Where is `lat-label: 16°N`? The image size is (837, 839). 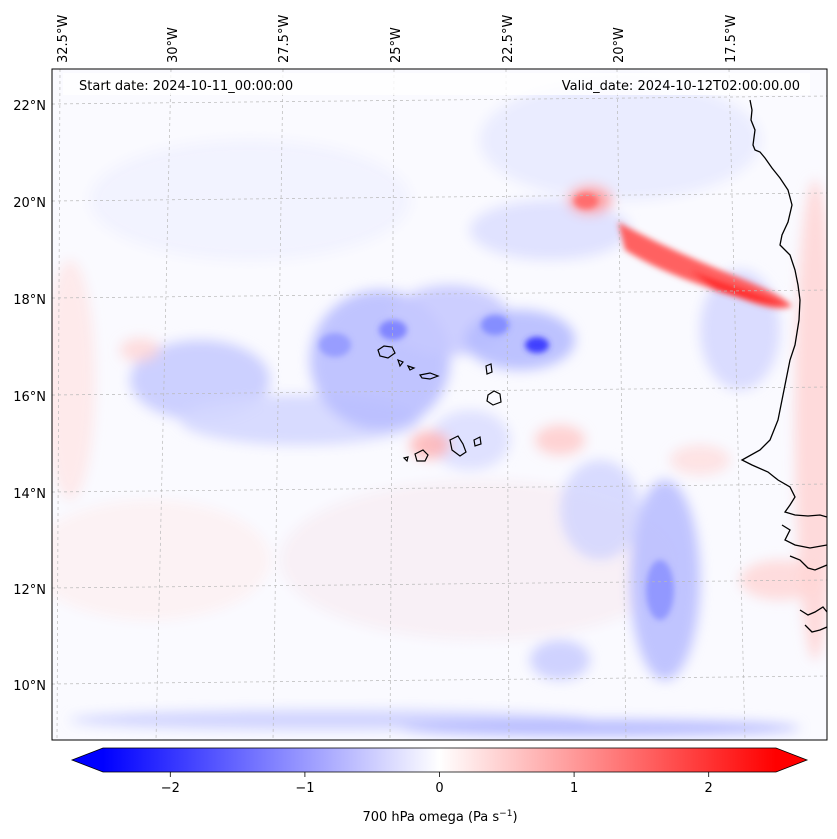 lat-label: 16°N is located at coordinates (29, 397).